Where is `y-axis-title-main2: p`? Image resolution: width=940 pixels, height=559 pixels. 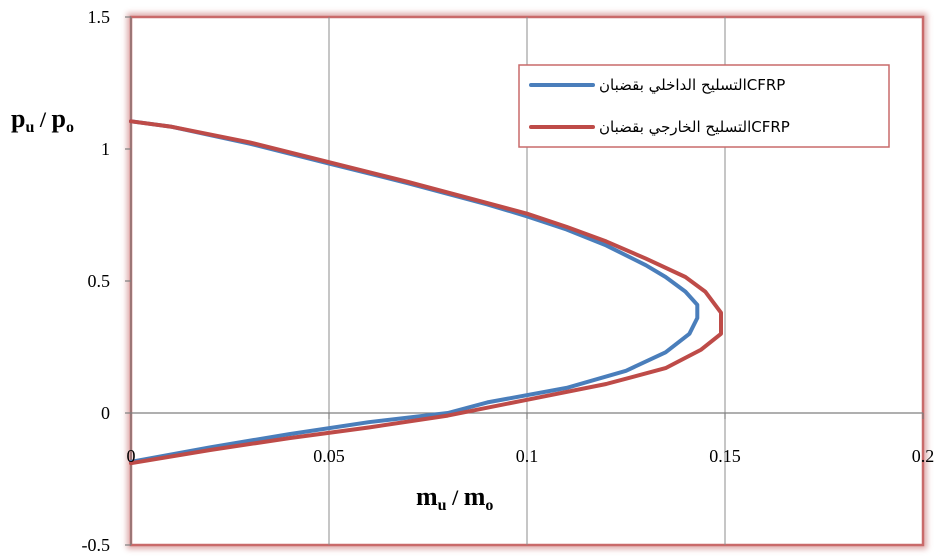
y-axis-title-main2: p is located at coordinates (59, 118).